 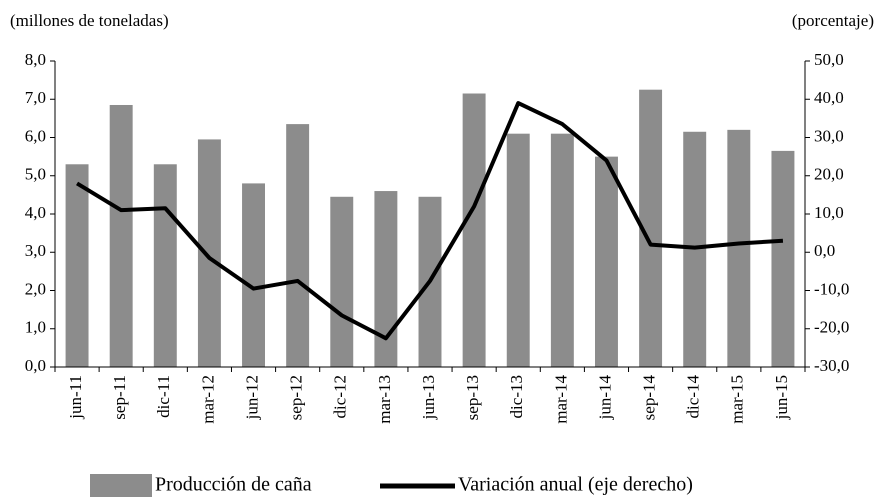 I want to click on x-tick-label: mar-12, so click(x=207, y=399).